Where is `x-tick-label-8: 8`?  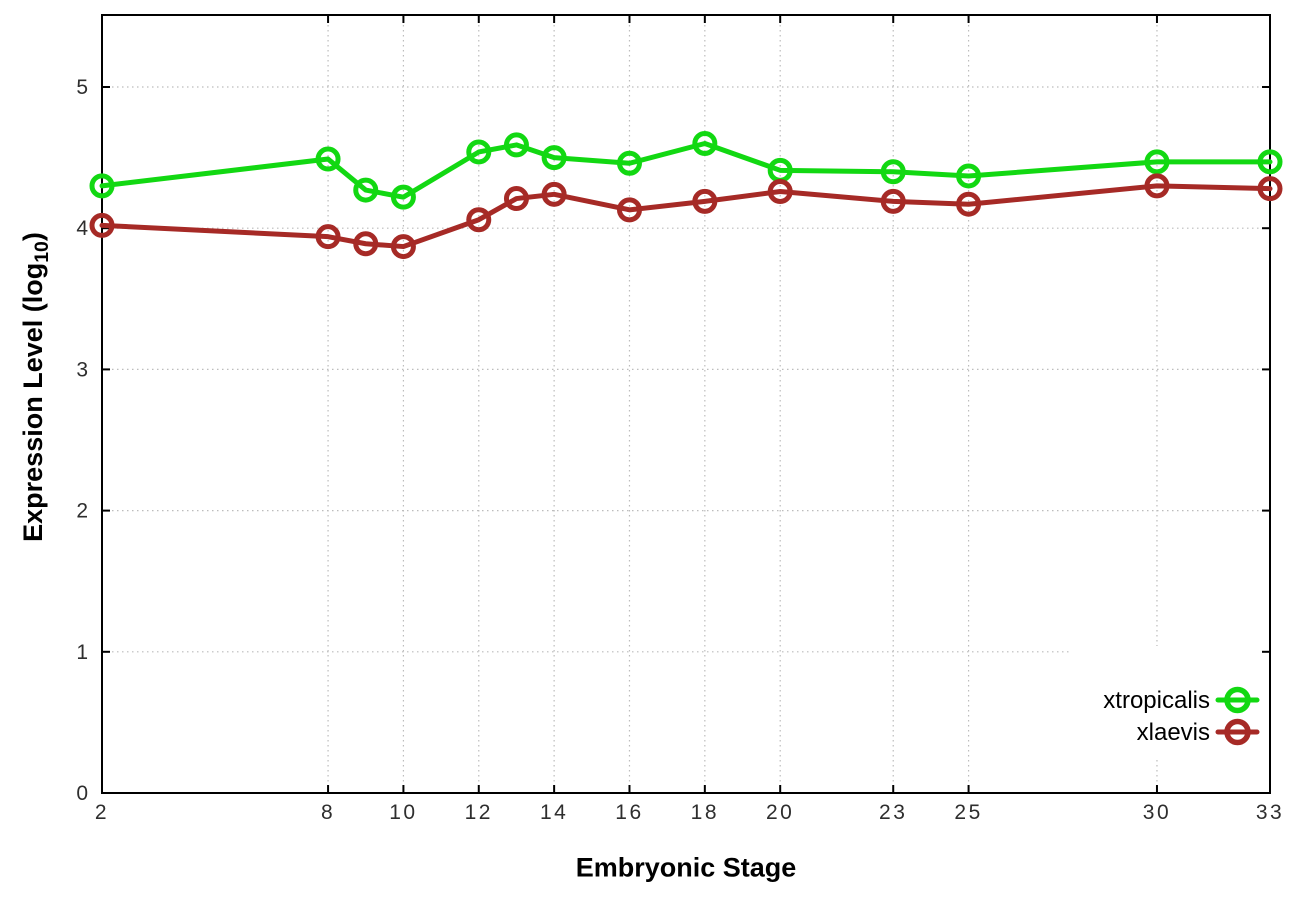
x-tick-label-8: 8 is located at coordinates (328, 812).